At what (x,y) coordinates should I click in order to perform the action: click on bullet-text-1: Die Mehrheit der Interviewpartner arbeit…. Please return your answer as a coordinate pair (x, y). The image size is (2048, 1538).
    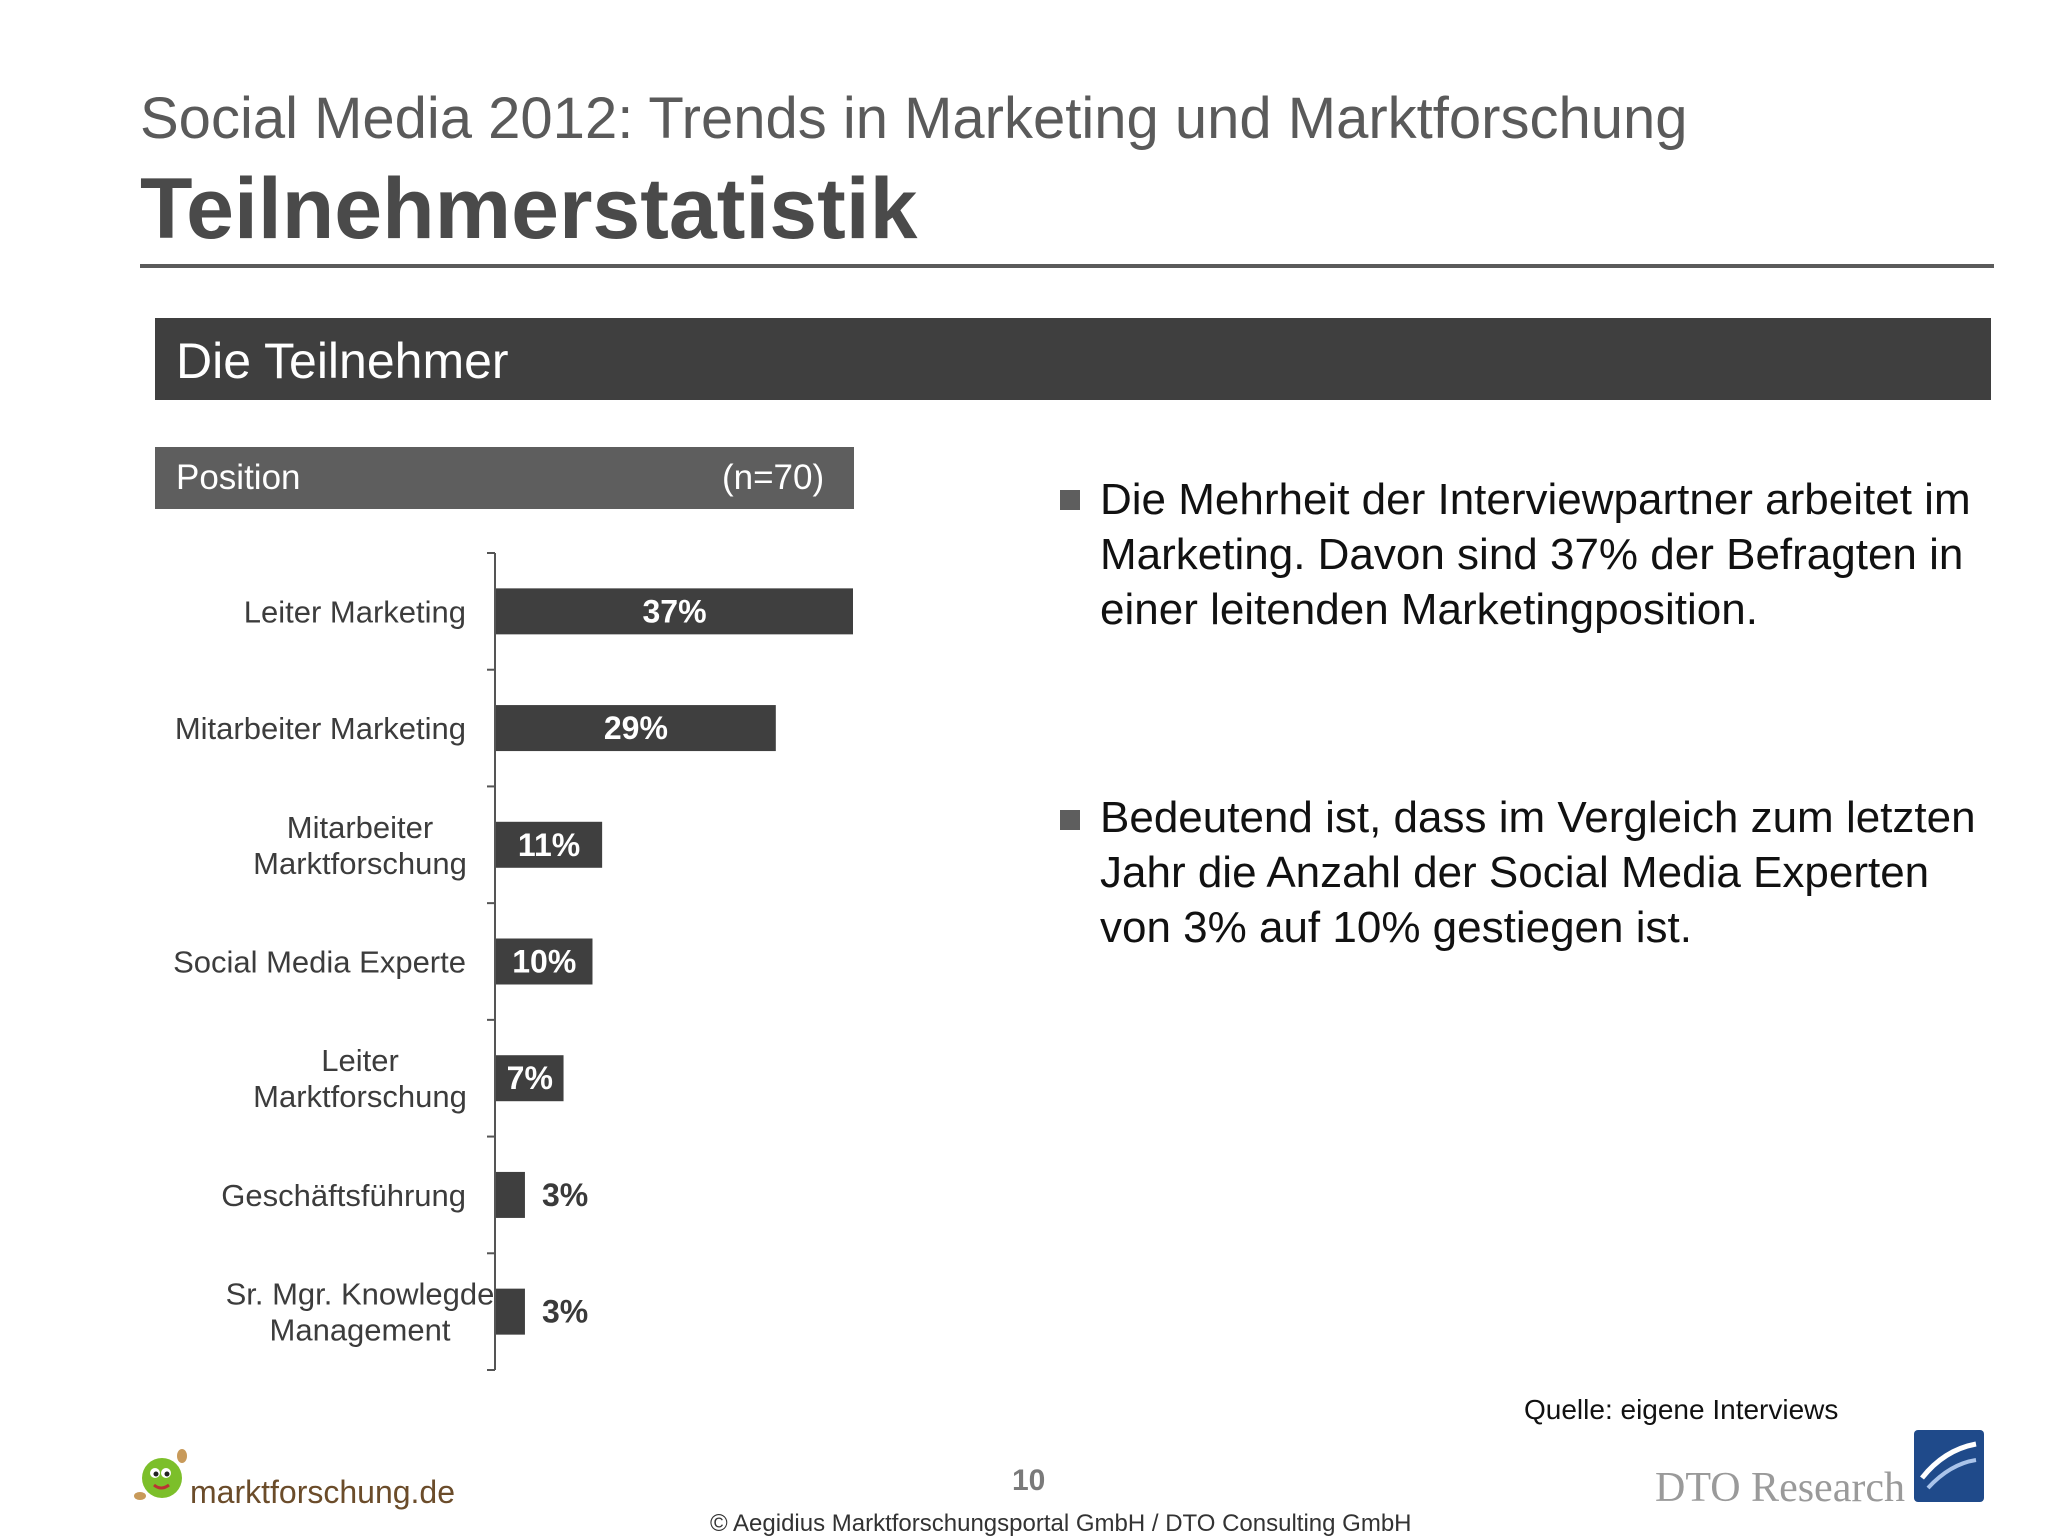
    Looking at the image, I should click on (1535, 554).